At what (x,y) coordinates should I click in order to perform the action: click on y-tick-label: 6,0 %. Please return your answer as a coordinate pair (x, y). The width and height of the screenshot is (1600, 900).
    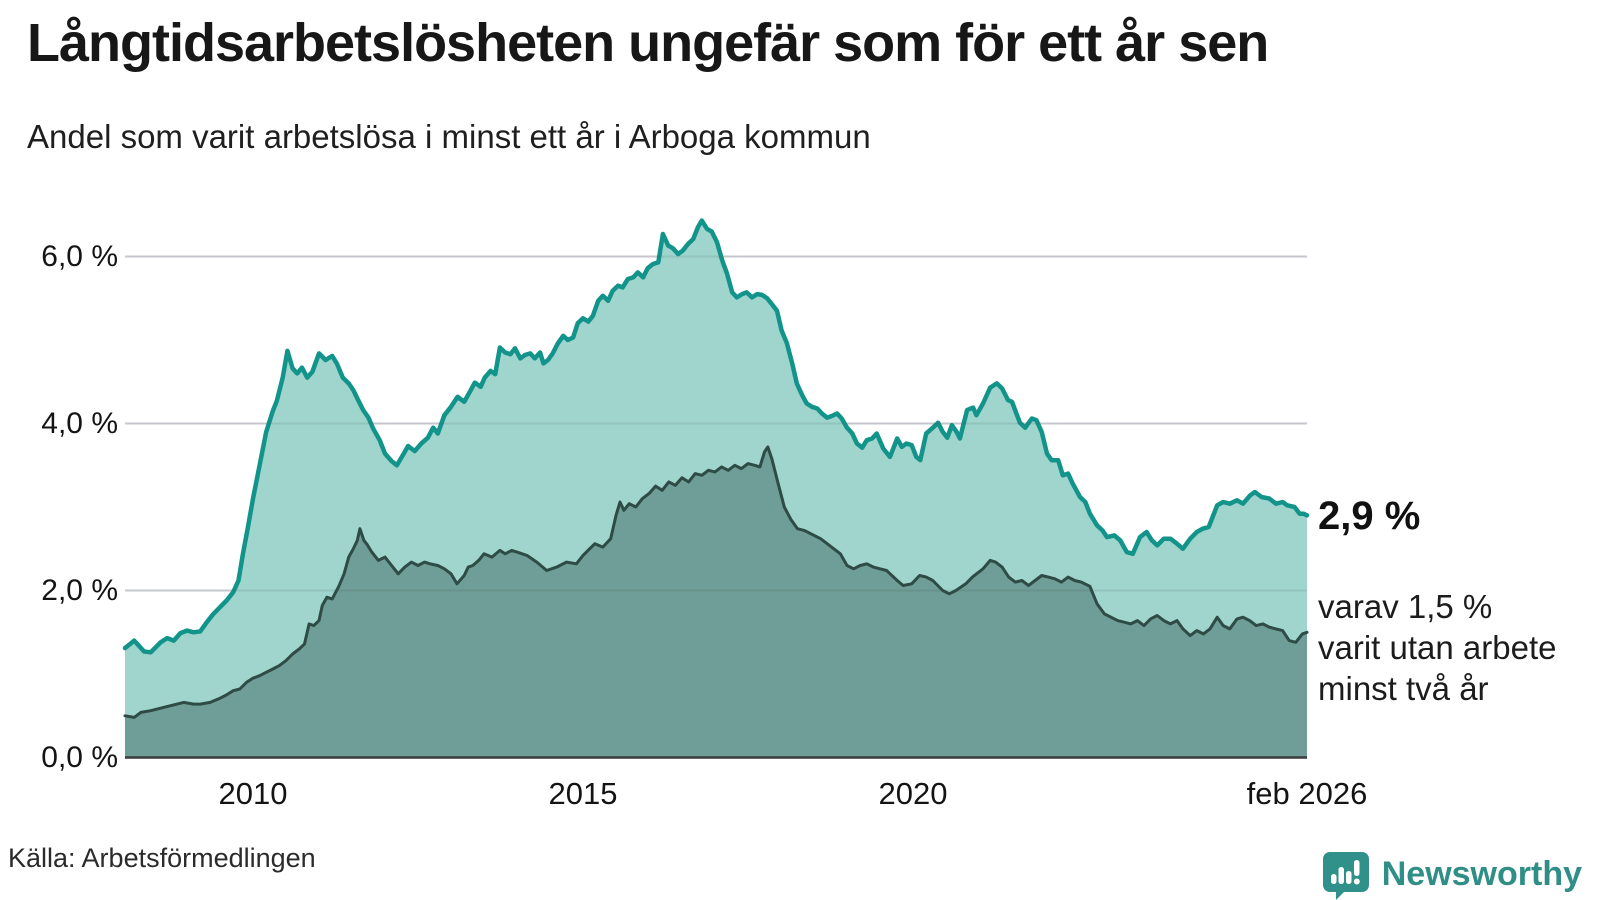
    Looking at the image, I should click on (79, 256).